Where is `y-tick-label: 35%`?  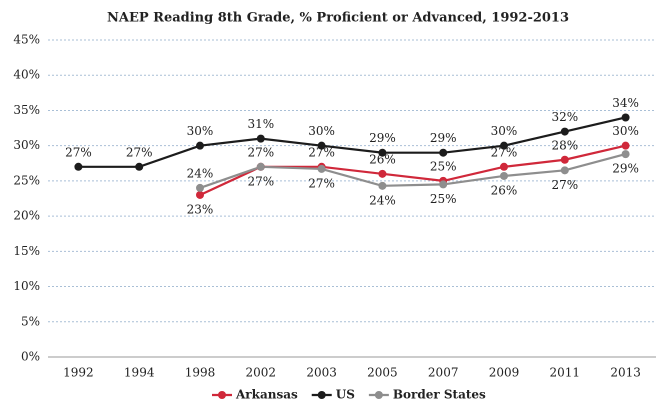
y-tick-label: 35% is located at coordinates (26, 110).